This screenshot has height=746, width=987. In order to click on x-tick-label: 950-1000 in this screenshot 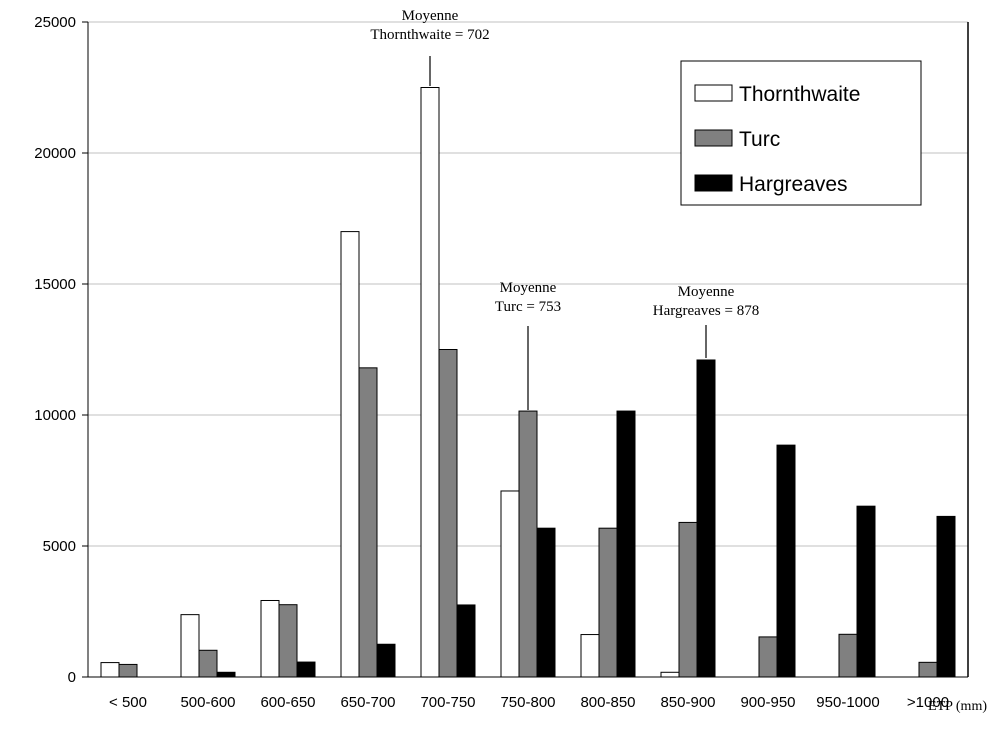, I will do `click(847, 702)`.